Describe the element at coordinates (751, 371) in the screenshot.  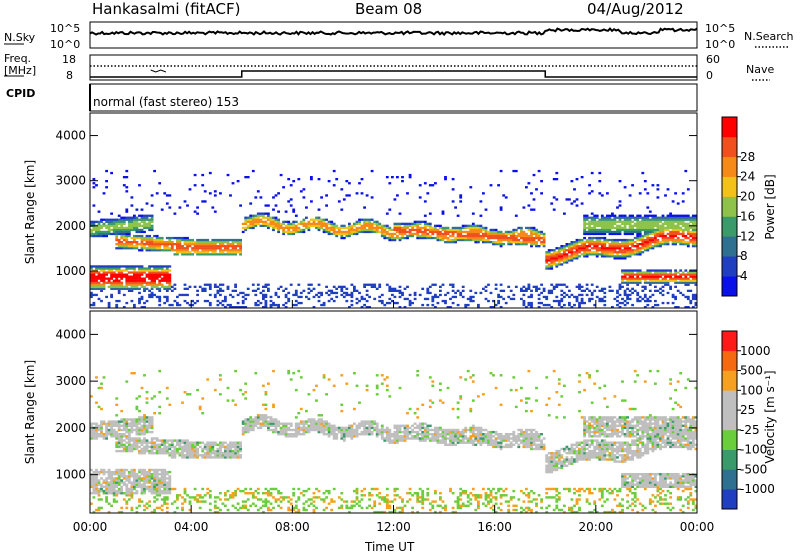
I see `velocity-colorbar-label: 500` at that location.